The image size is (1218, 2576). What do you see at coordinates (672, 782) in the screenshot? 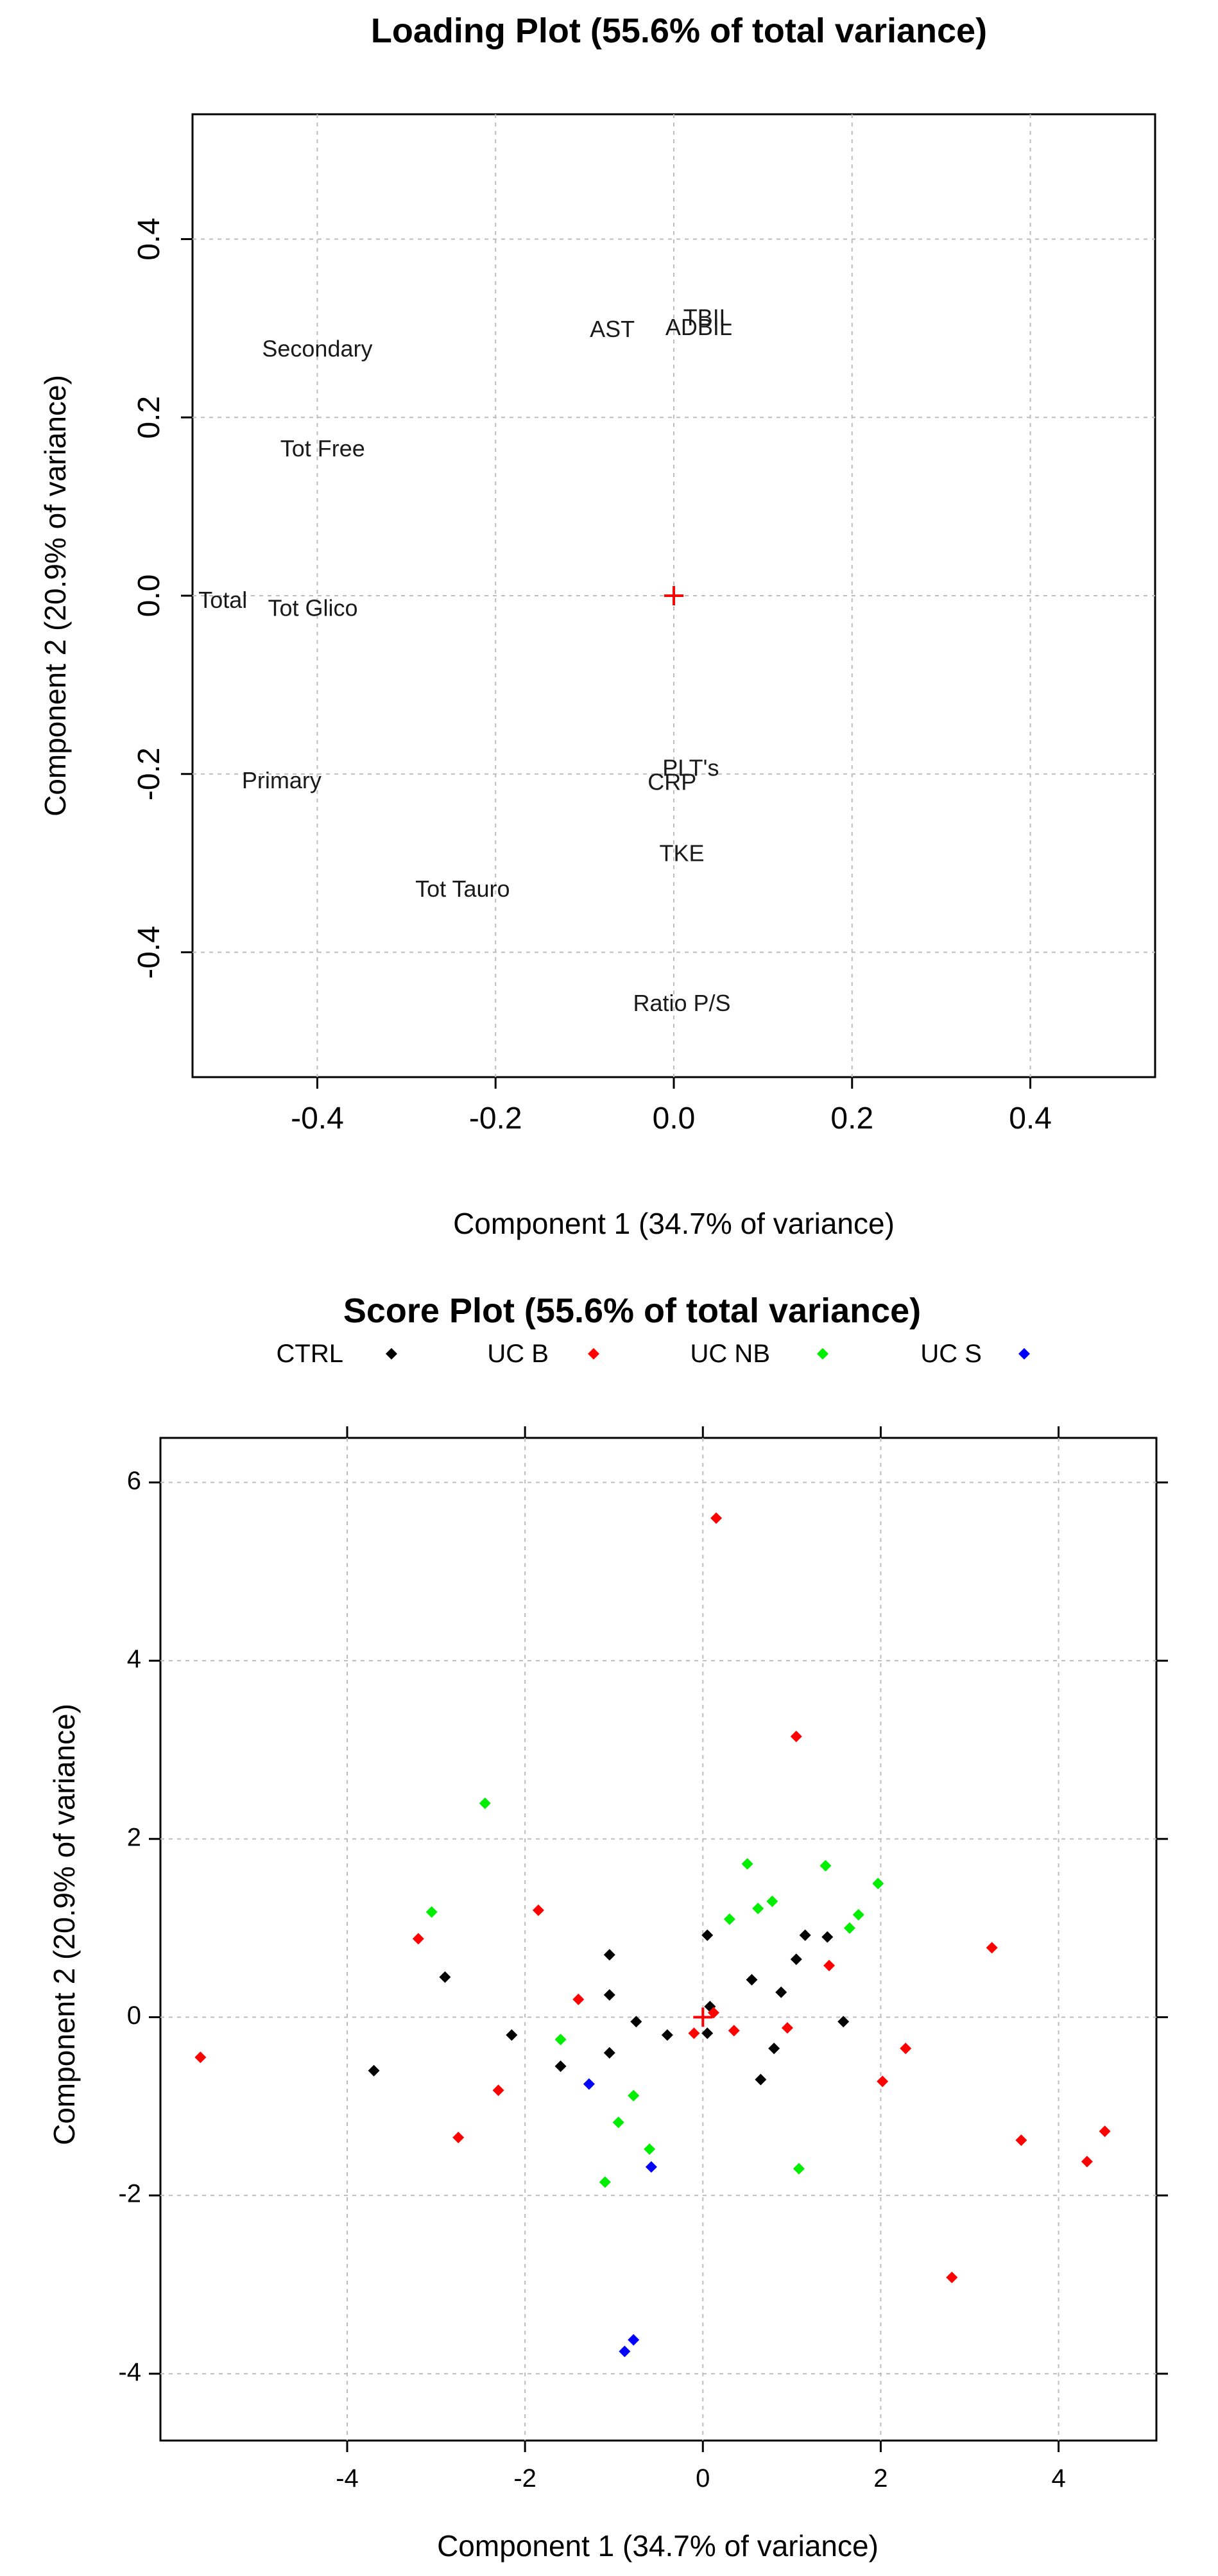
I see `loading-variable-label: CRP` at bounding box center [672, 782].